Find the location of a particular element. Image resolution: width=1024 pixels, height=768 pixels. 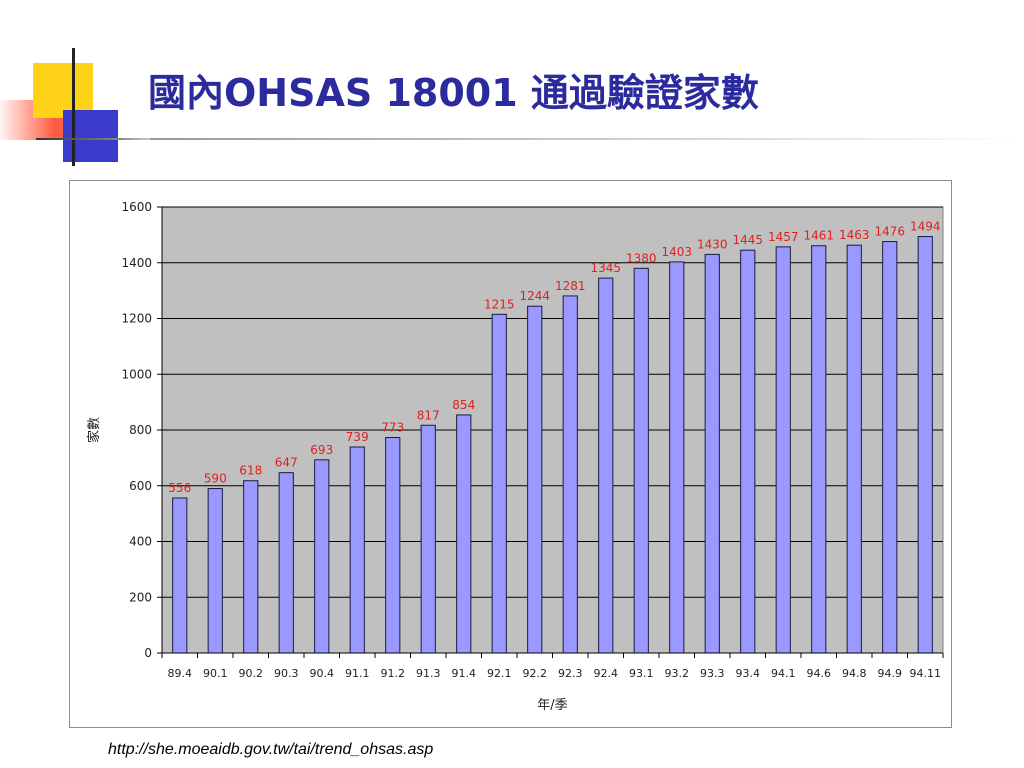

x-tick-label: 91.3 is located at coordinates (428, 673).